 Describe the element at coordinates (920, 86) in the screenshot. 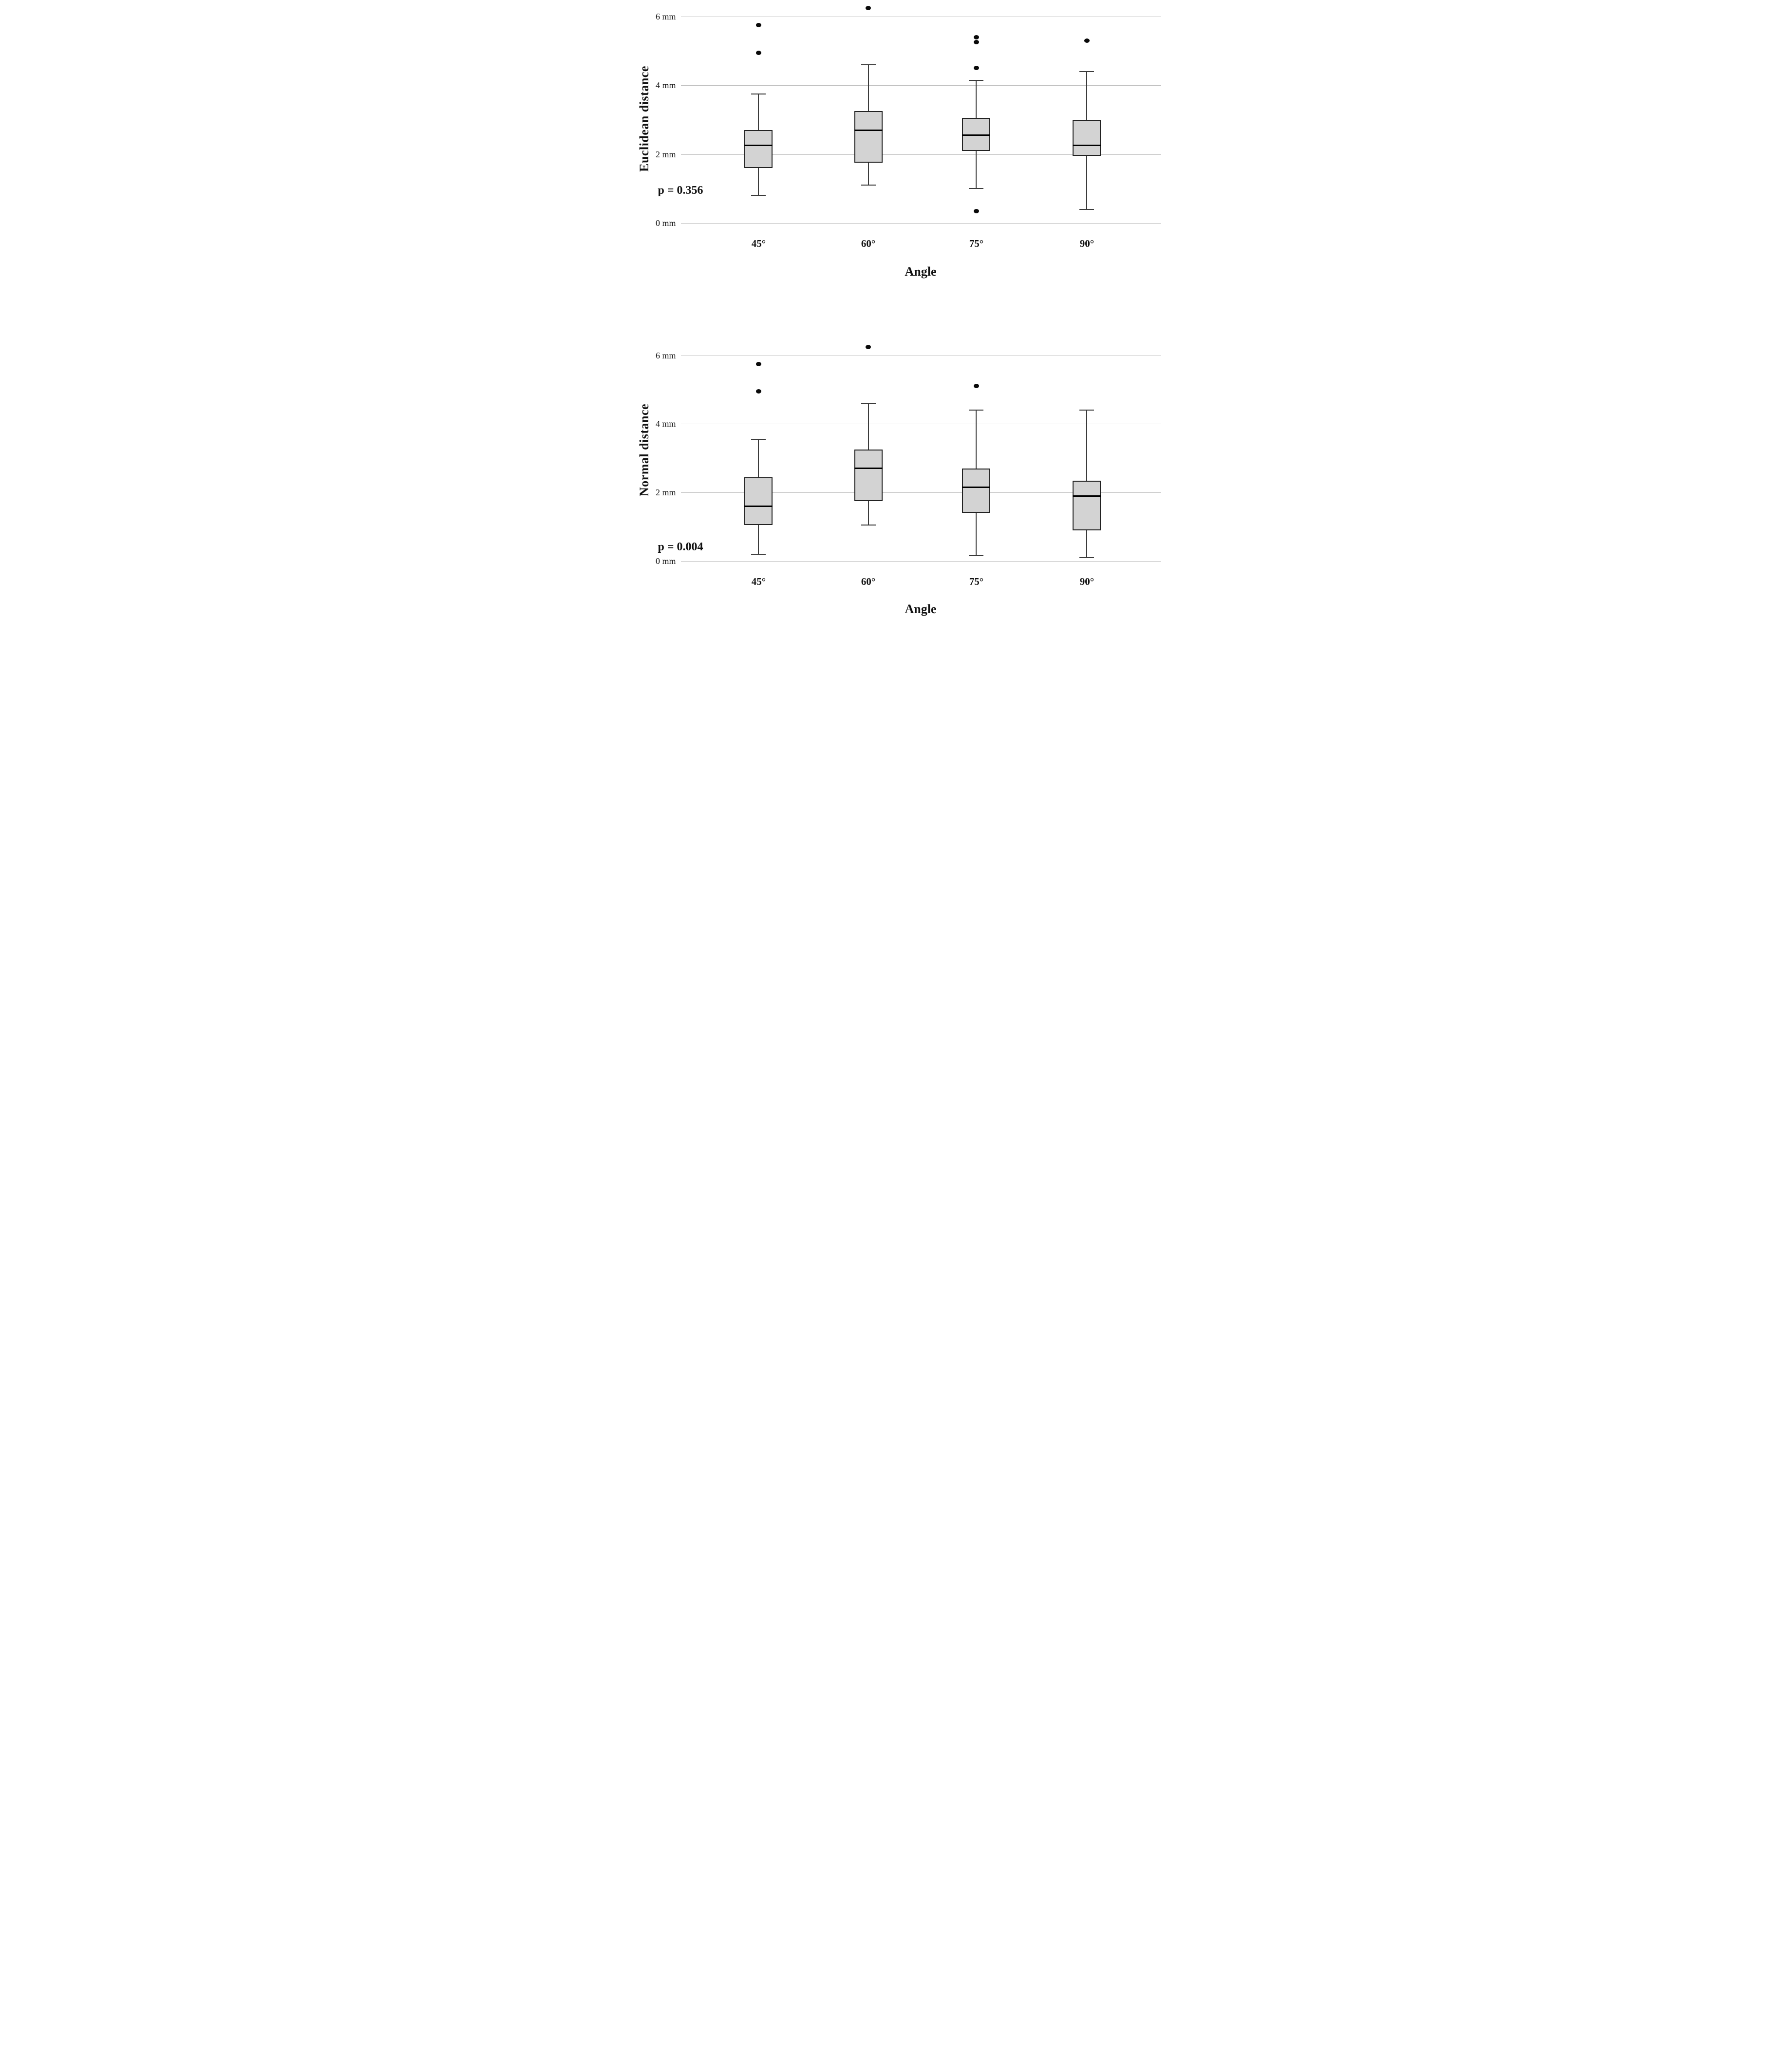

I see `gridline-4mm` at that location.